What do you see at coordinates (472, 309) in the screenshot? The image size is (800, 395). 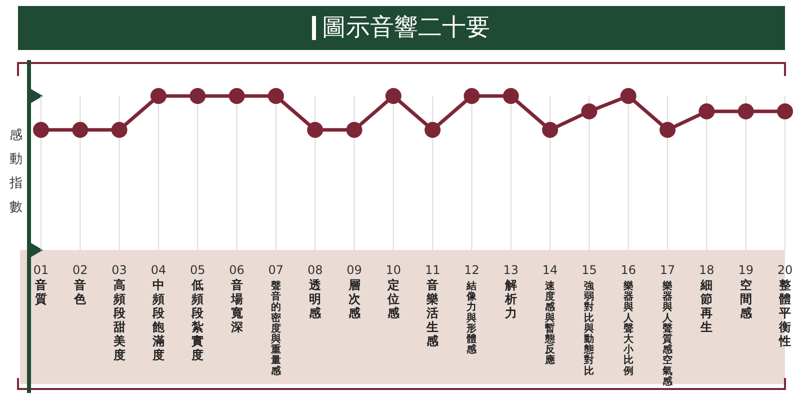 I see `x-tick-label: 12 結像力與形體感` at bounding box center [472, 309].